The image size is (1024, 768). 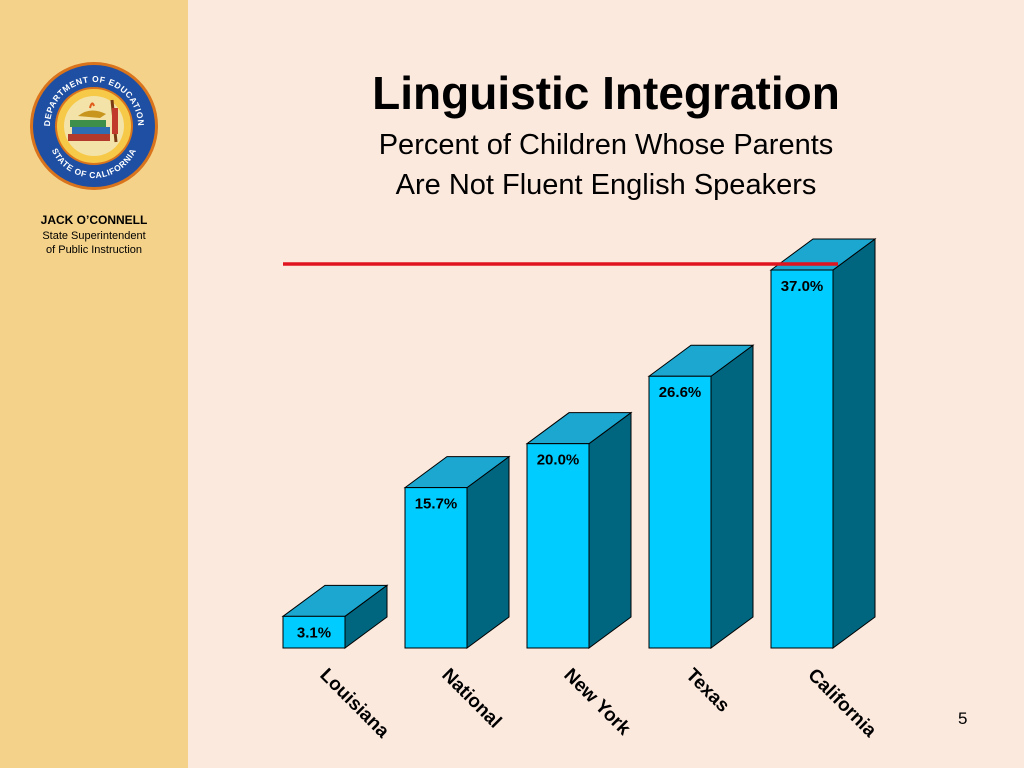 What do you see at coordinates (596, 702) in the screenshot?
I see `category-label-new-york: New York` at bounding box center [596, 702].